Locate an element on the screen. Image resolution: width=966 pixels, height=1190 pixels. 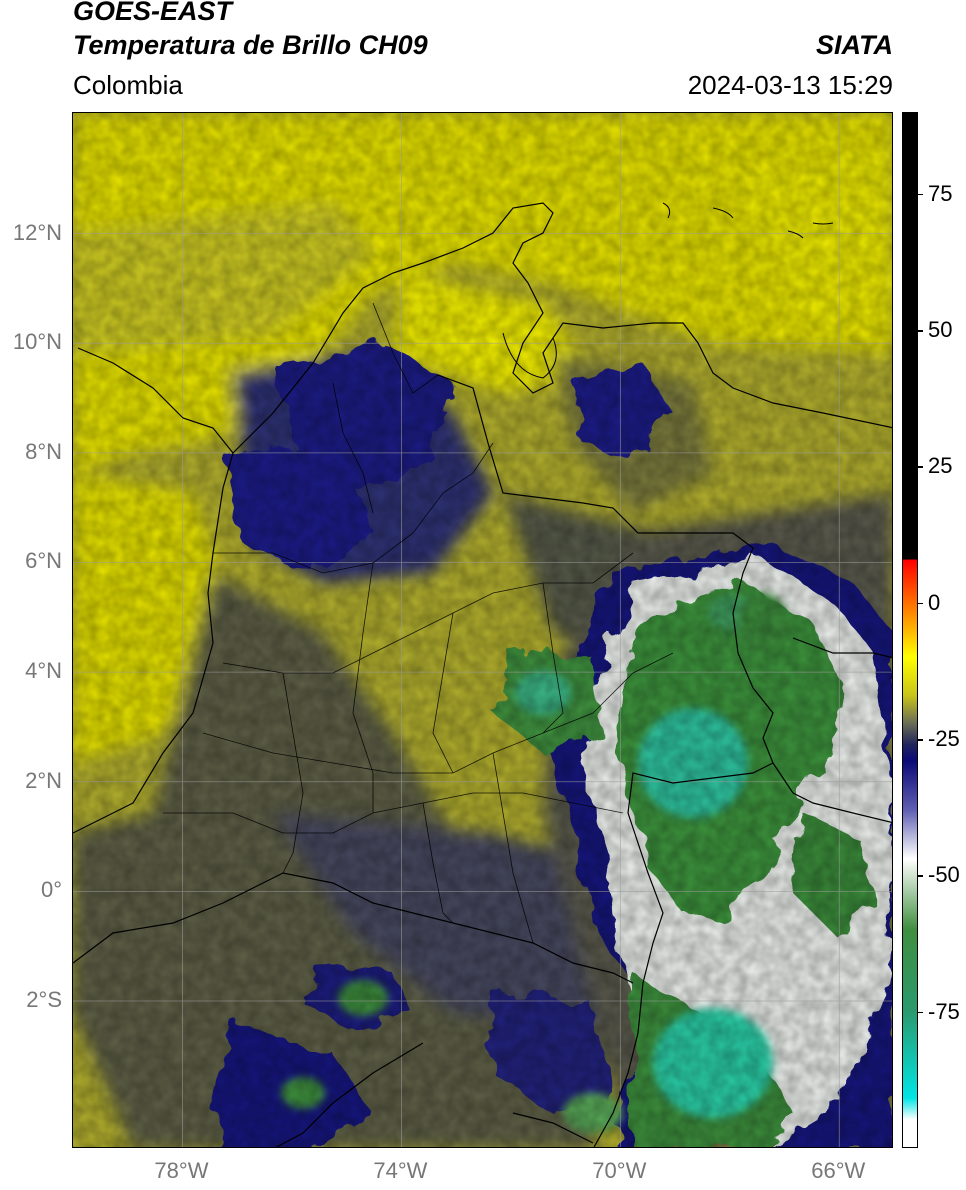
lat-tick-label: 4°N is located at coordinates (43, 671).